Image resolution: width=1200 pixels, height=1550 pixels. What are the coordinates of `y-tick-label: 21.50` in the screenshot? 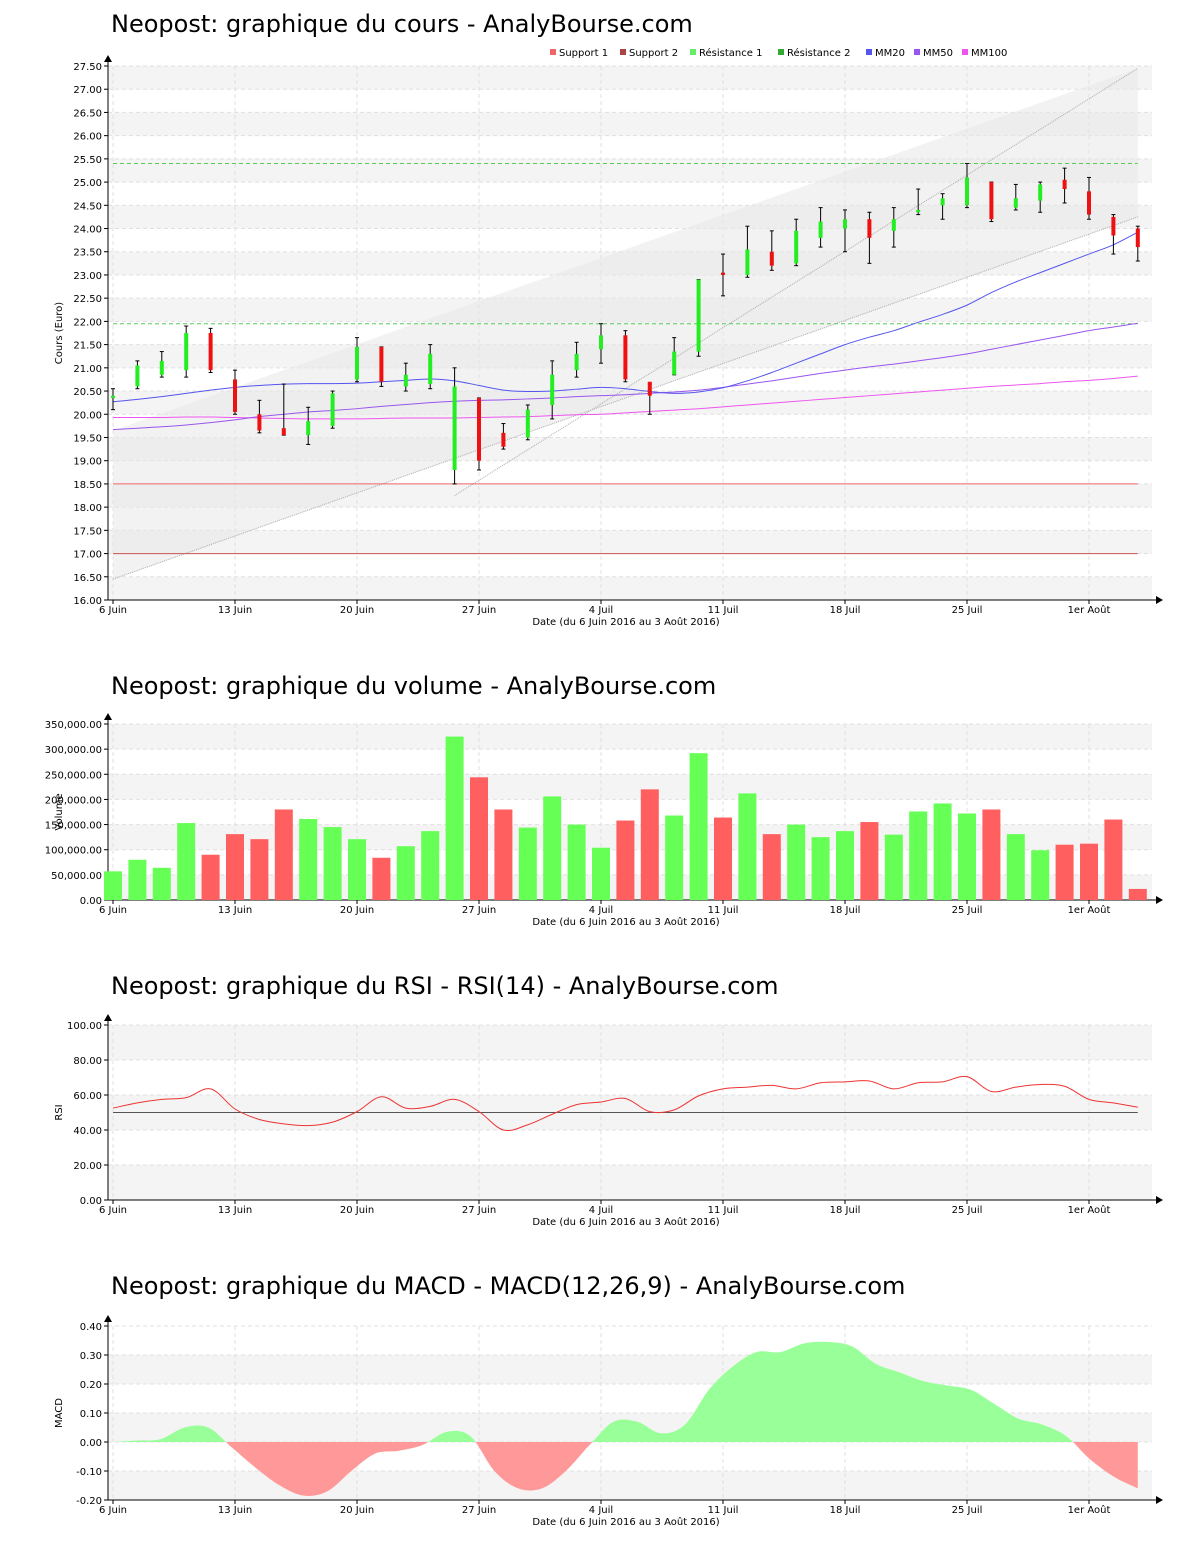 It's located at (87, 346).